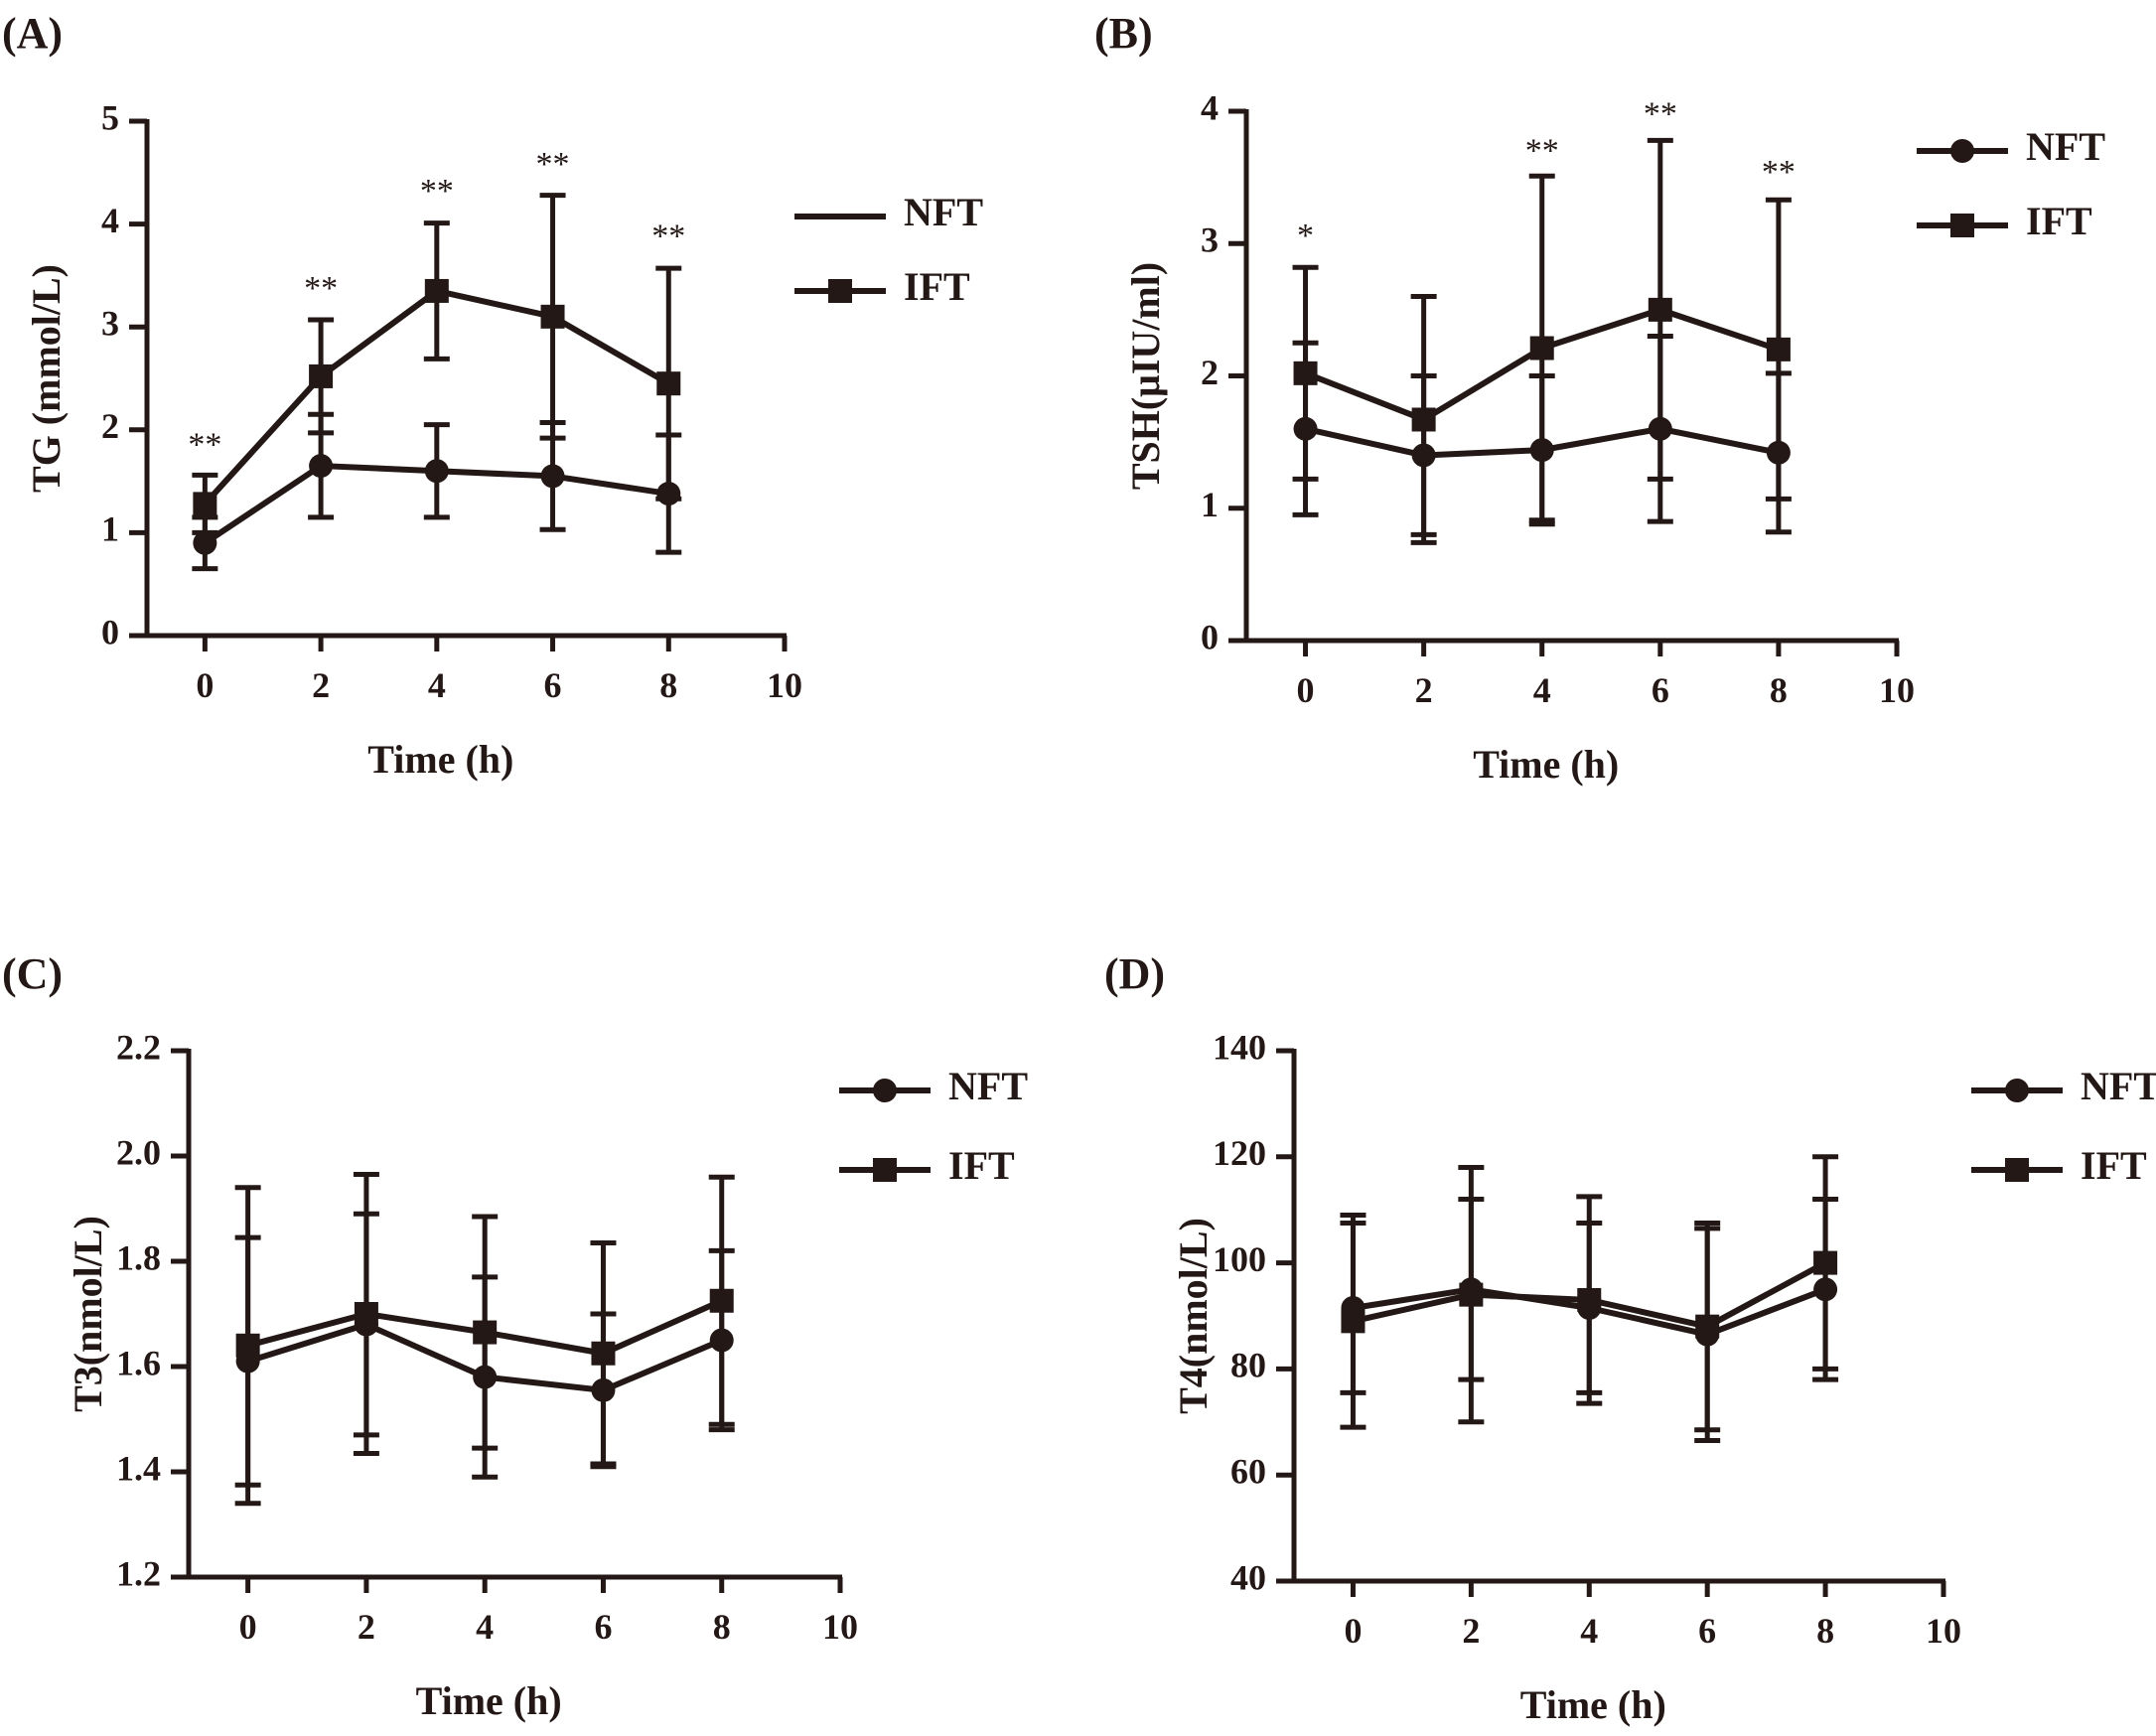 Image resolution: width=2156 pixels, height=1736 pixels. Describe the element at coordinates (1145, 376) in the screenshot. I see `y-axis-title: TSH(μIU/ml)` at that location.